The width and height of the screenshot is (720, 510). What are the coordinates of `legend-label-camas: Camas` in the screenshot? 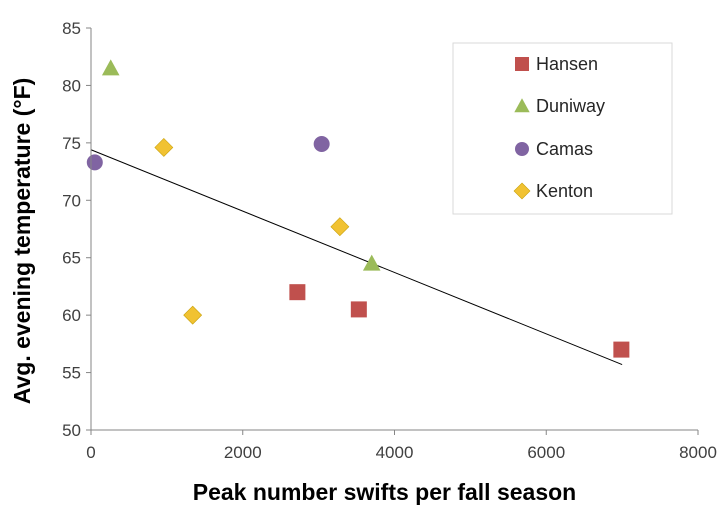 It's located at (564, 149).